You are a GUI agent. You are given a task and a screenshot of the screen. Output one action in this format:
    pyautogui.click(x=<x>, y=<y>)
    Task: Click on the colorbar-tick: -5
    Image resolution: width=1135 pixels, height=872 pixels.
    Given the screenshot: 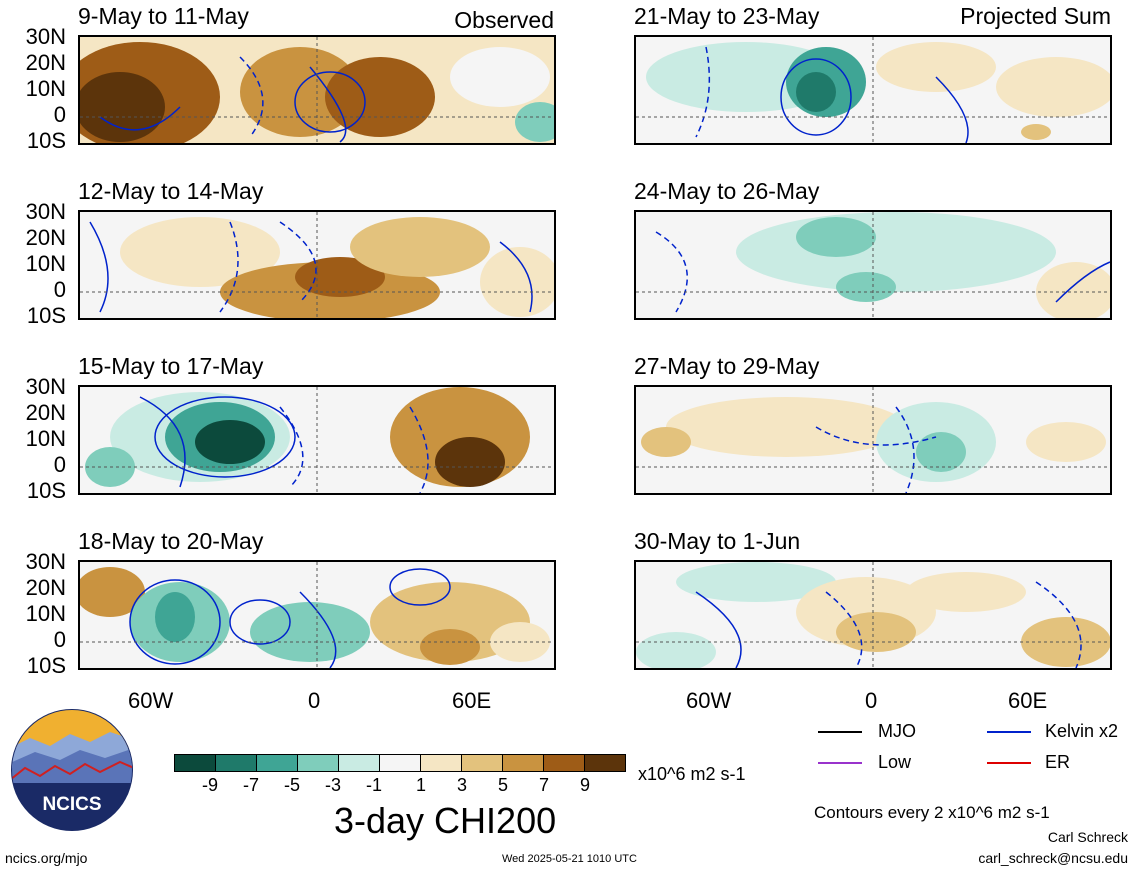 What is the action you would take?
    pyautogui.click(x=292, y=785)
    